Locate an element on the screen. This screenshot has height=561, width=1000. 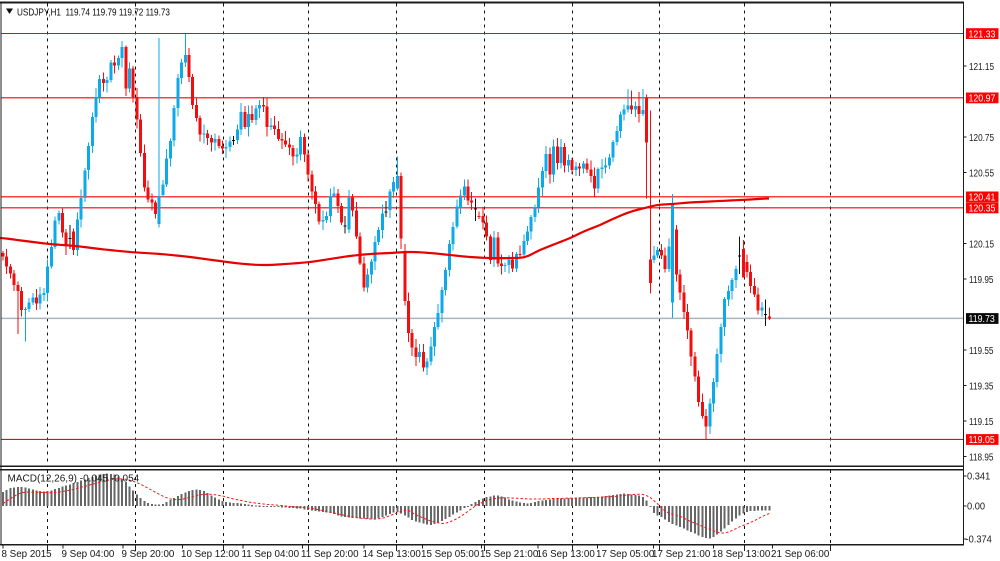
svg-text: 11 Sep 04:00 is located at coordinates (271, 554).